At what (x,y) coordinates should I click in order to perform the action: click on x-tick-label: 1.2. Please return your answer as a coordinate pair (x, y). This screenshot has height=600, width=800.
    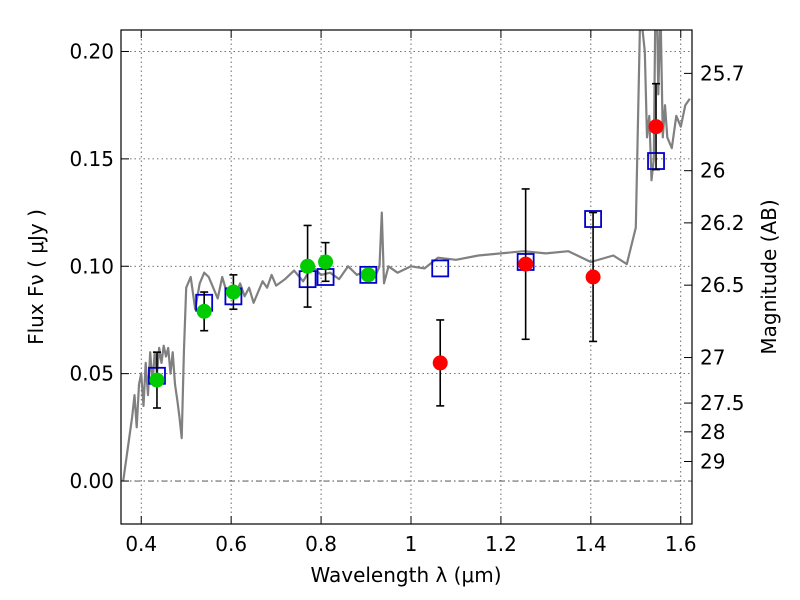
    Looking at the image, I should click on (501, 544).